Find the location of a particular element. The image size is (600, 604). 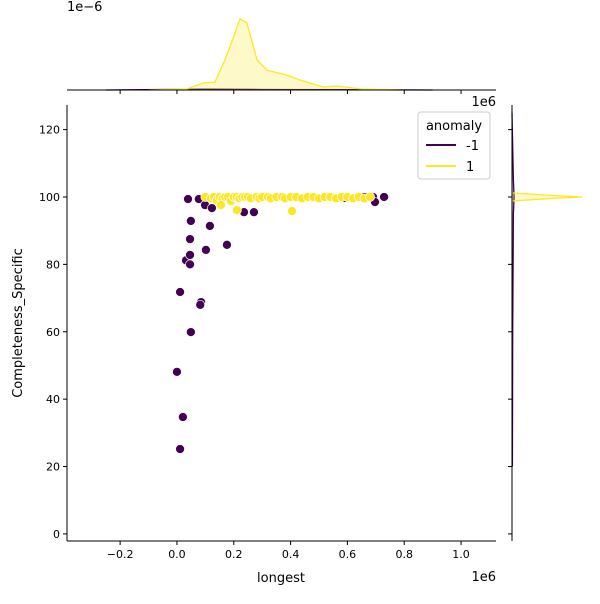

x-tick-label: 0.6 is located at coordinates (348, 554).